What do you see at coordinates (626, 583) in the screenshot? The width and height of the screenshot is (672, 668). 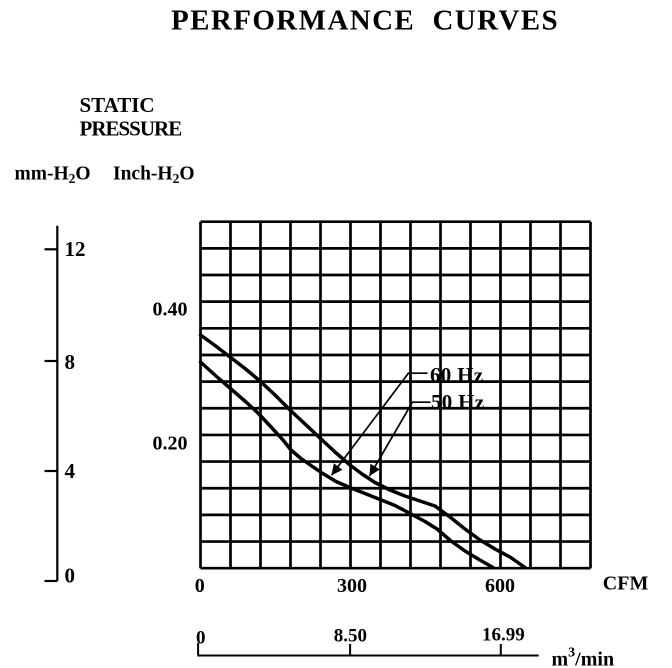 I see `svg-text: CFM` at bounding box center [626, 583].